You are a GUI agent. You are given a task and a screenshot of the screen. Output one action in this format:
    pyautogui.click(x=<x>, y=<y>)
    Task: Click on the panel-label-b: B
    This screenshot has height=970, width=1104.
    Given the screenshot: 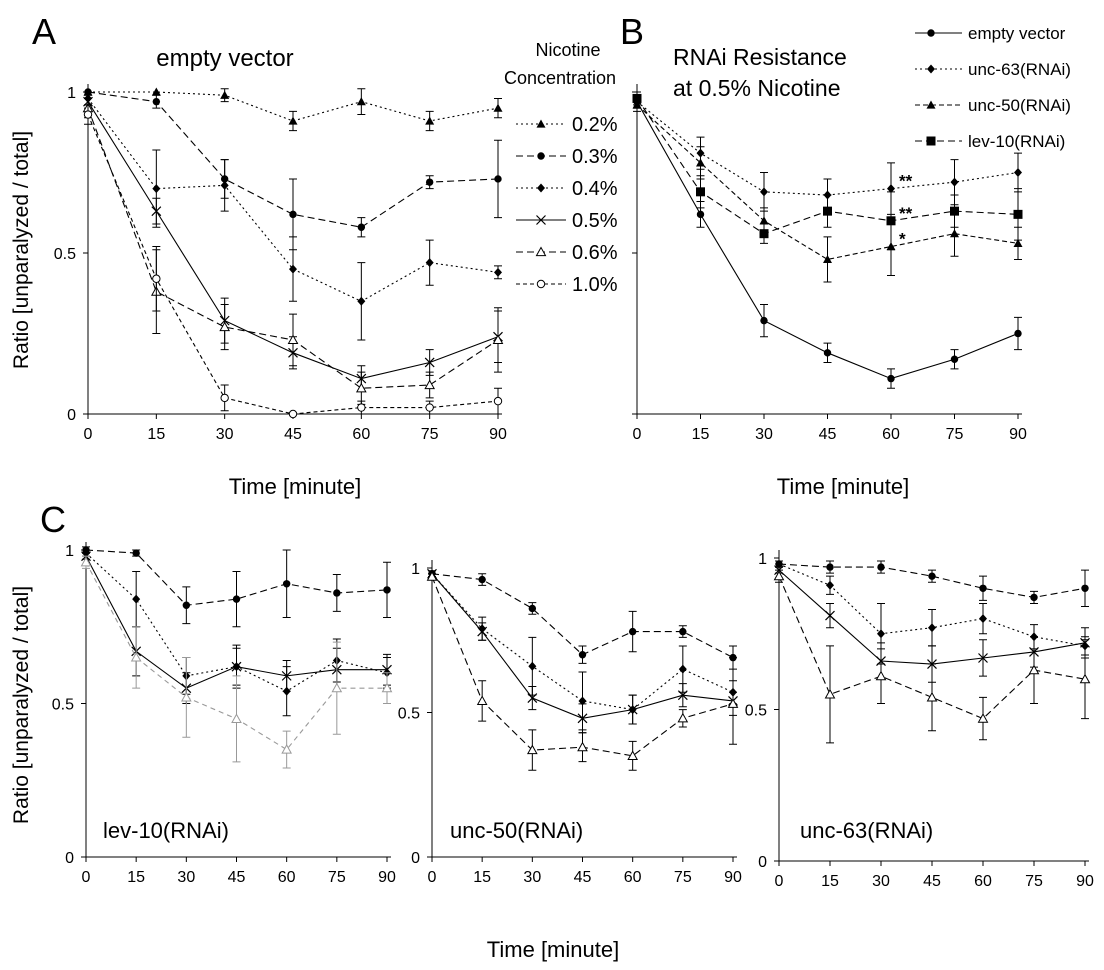 What is the action you would take?
    pyautogui.click(x=632, y=31)
    